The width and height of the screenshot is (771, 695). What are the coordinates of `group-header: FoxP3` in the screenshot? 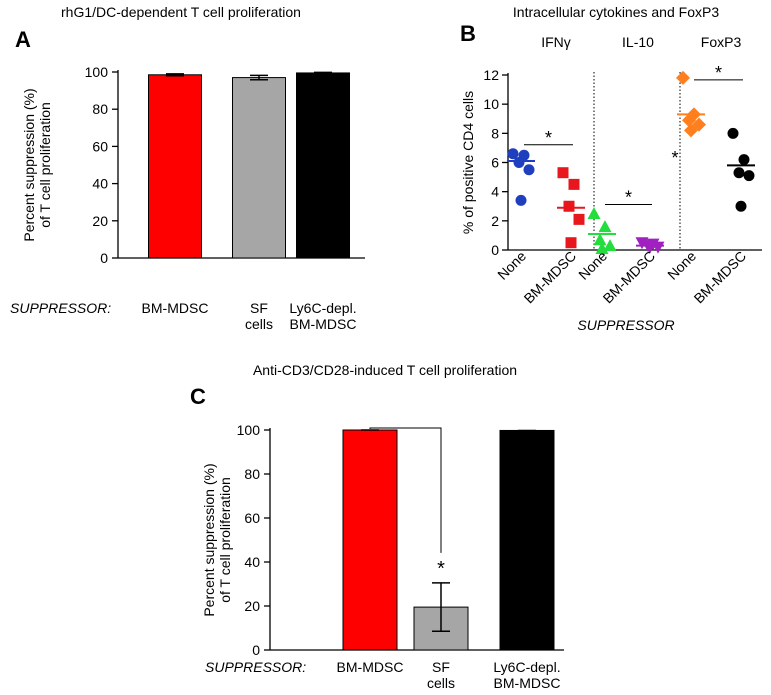 It's located at (721, 42).